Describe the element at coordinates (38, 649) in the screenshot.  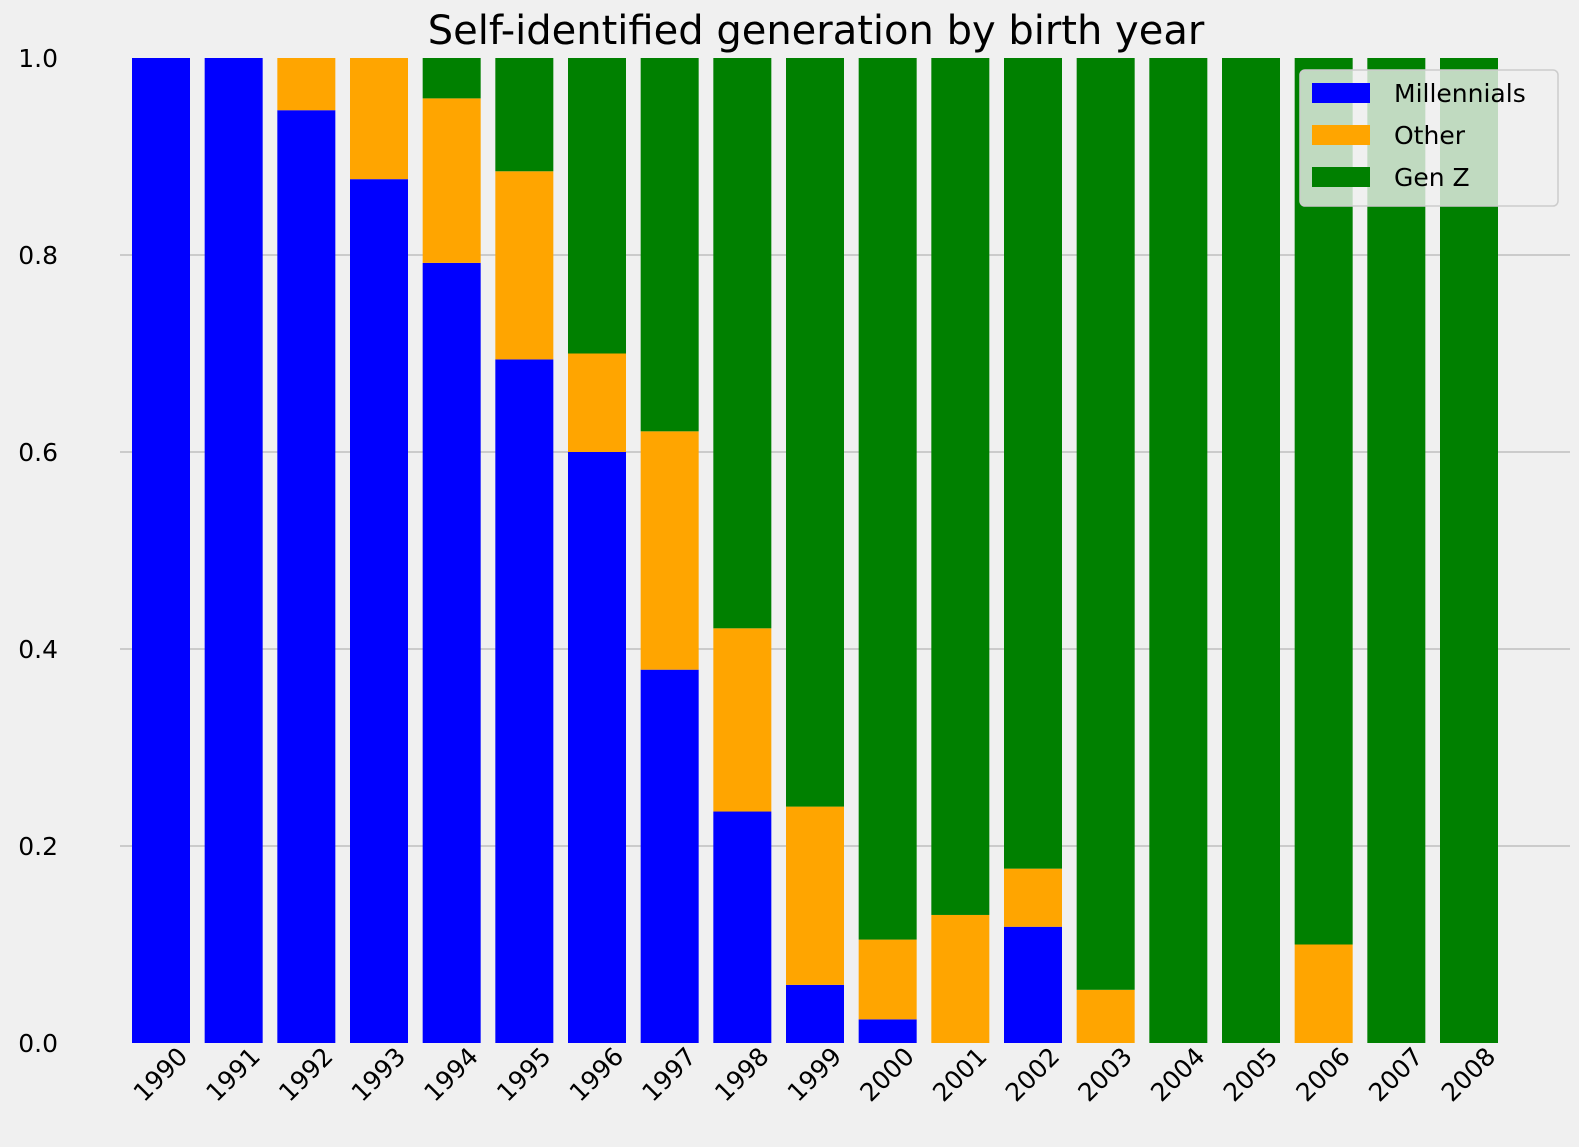
I see `y-tick-label: 0.4` at that location.